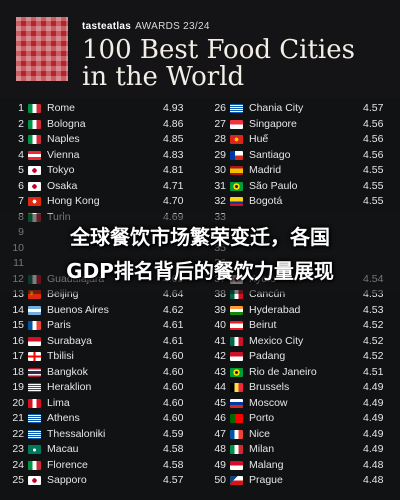 Image resolution: width=400 pixels, height=500 pixels. I want to click on city-name: Brussels, so click(269, 387).